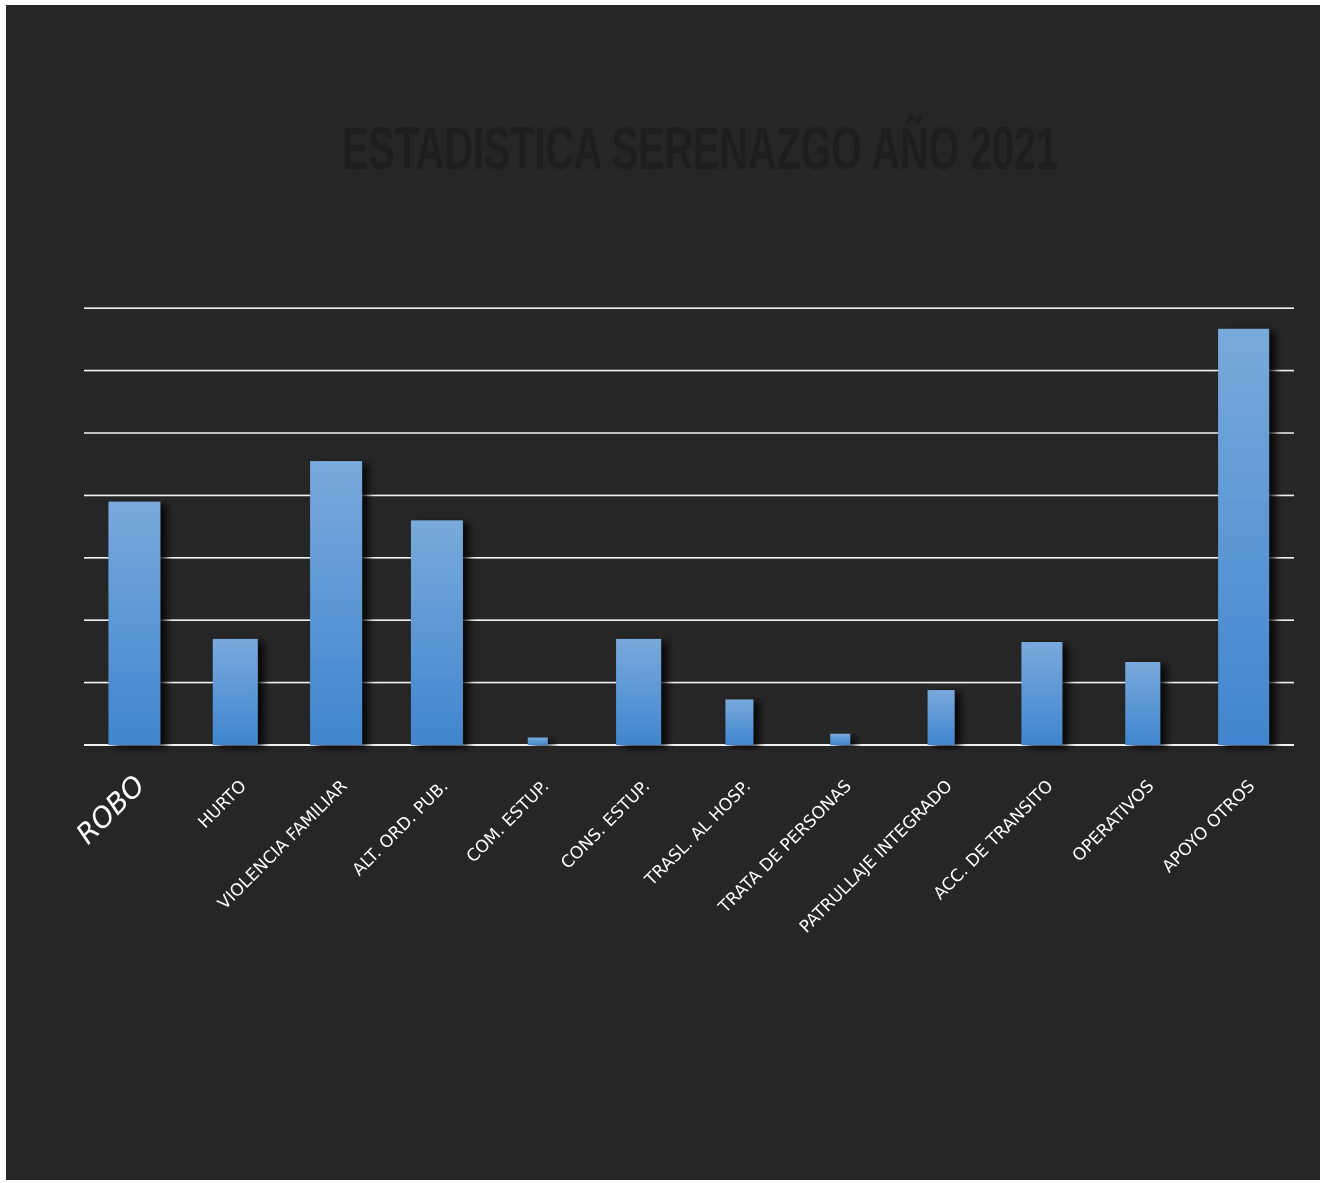 The height and width of the screenshot is (1183, 1326). What do you see at coordinates (1208, 826) in the screenshot?
I see `category-label-12: APOYO OTROS` at bounding box center [1208, 826].